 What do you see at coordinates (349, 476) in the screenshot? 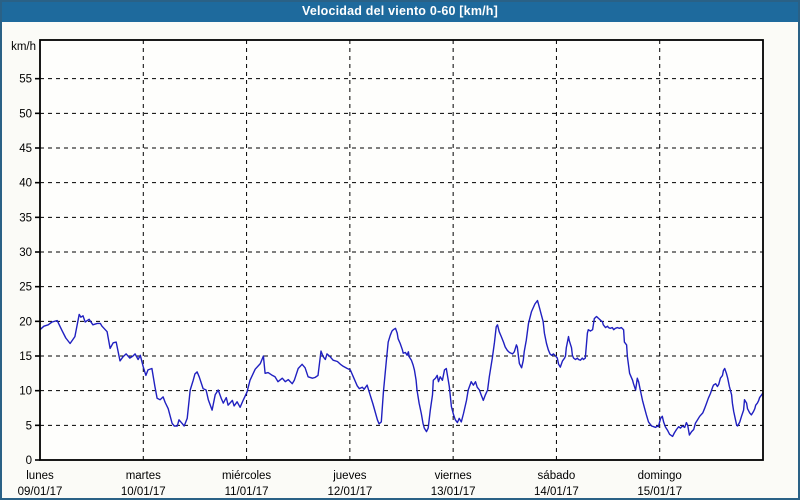
I see `x-day-label-jueves: jueves` at bounding box center [349, 476].